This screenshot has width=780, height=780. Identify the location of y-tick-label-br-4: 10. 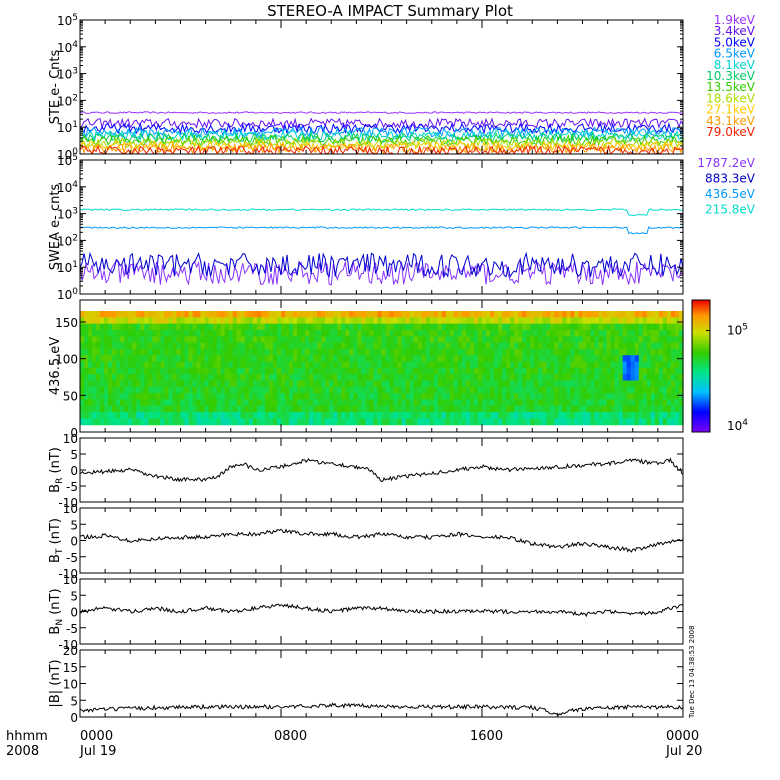
(70, 439).